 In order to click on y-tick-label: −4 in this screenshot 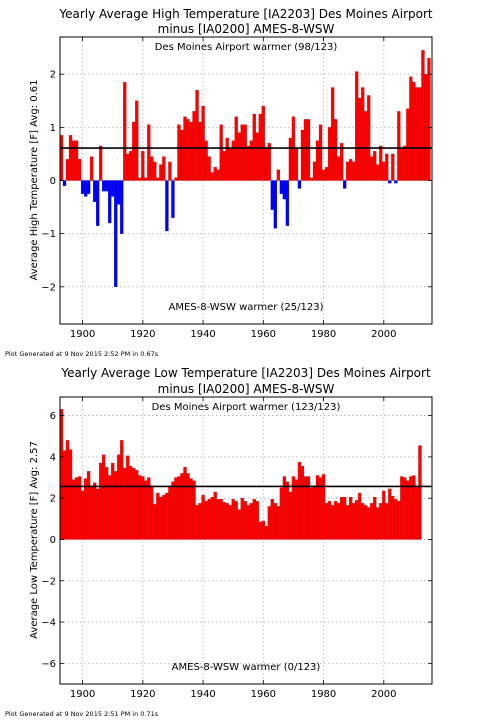, I will do `click(48, 623)`.